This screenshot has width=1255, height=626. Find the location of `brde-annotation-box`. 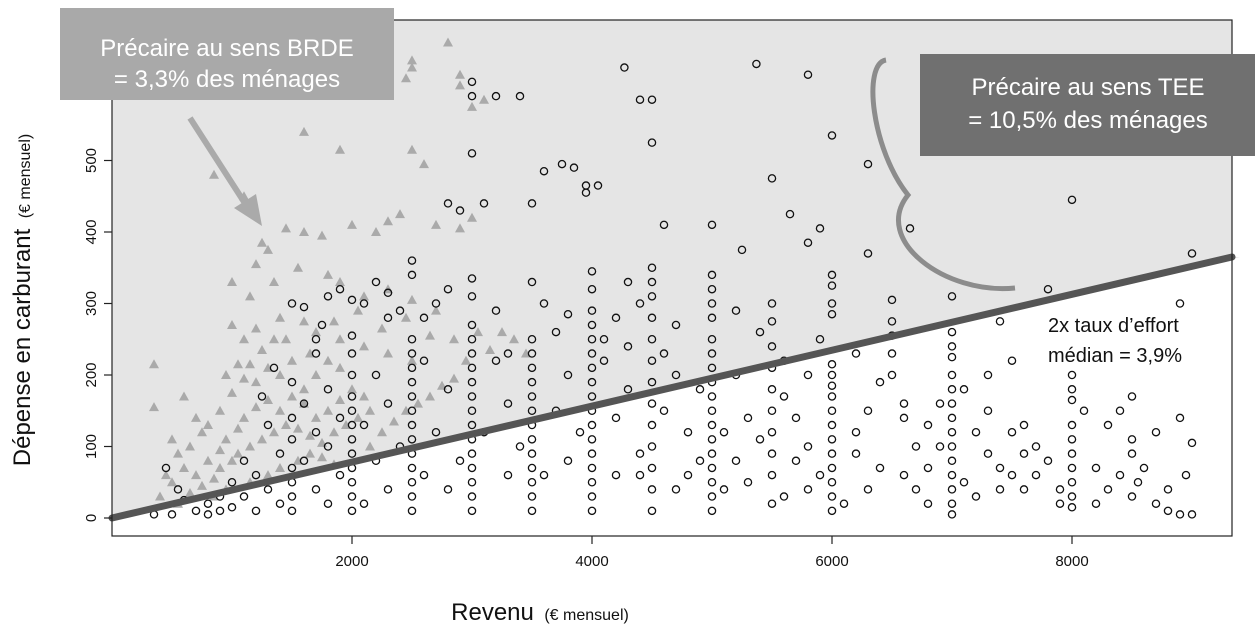

brde-annotation-box is located at coordinates (227, 54).